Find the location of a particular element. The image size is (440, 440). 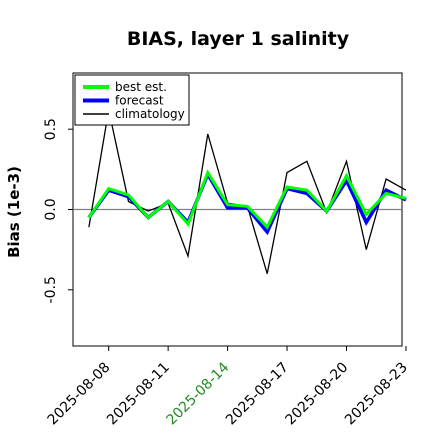

y-axis-label: Bias (1e-3) is located at coordinates (14, 212).